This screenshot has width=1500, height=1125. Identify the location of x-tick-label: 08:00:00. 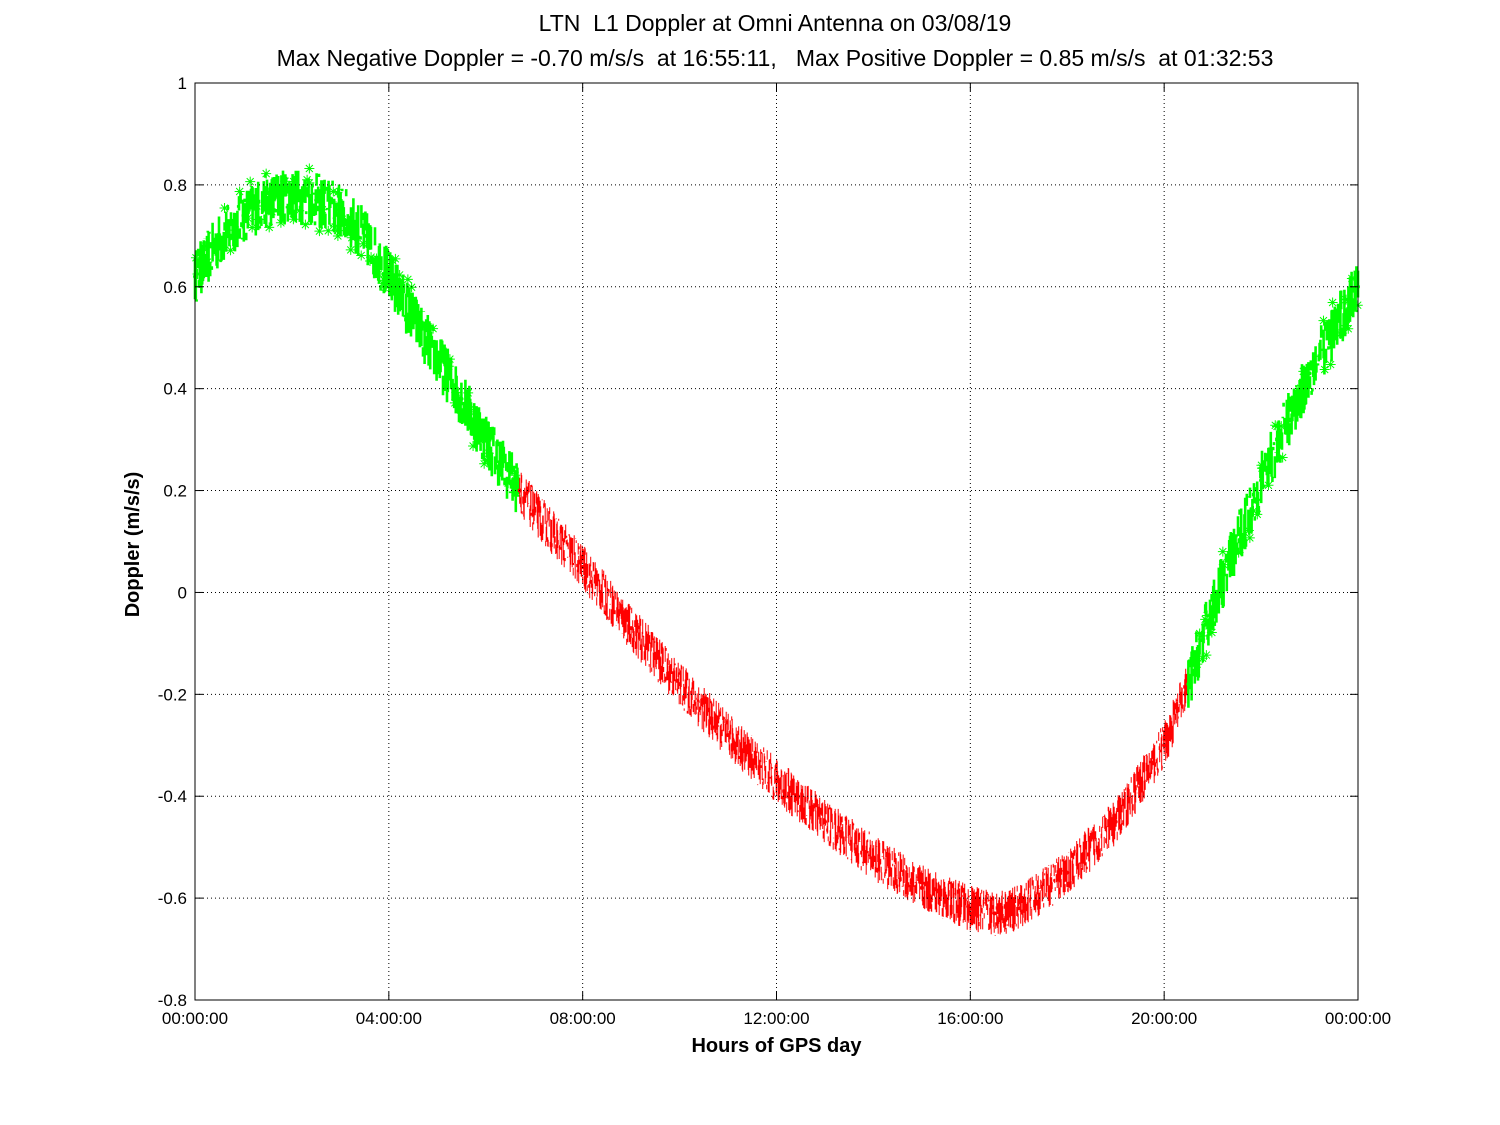
(583, 1018).